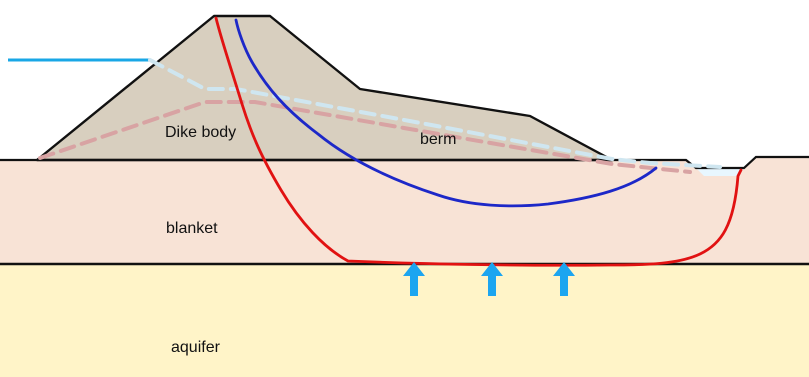  What do you see at coordinates (438, 139) in the screenshot?
I see `berm-label: berm` at bounding box center [438, 139].